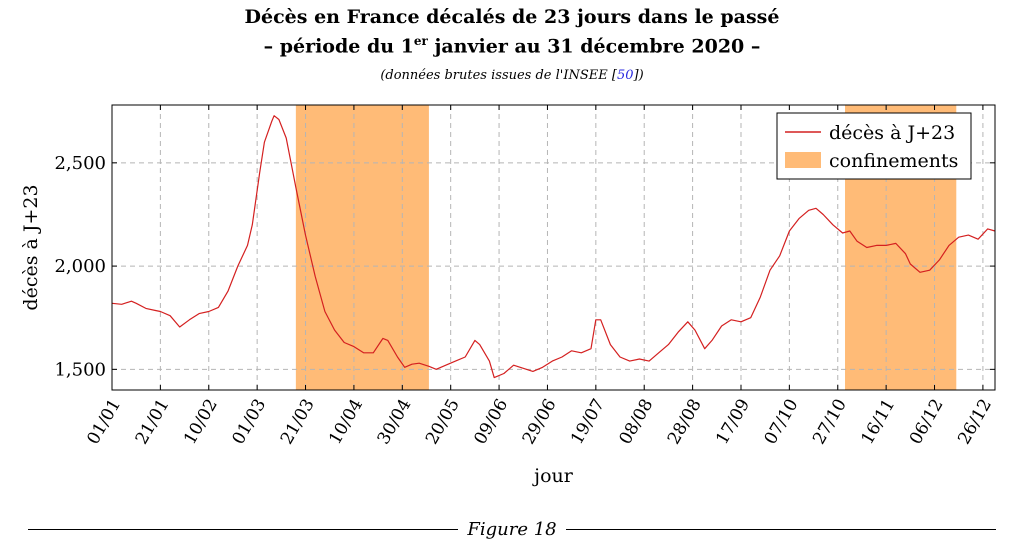 The image size is (1024, 555). I want to click on legend-band-swatch, so click(803, 160).